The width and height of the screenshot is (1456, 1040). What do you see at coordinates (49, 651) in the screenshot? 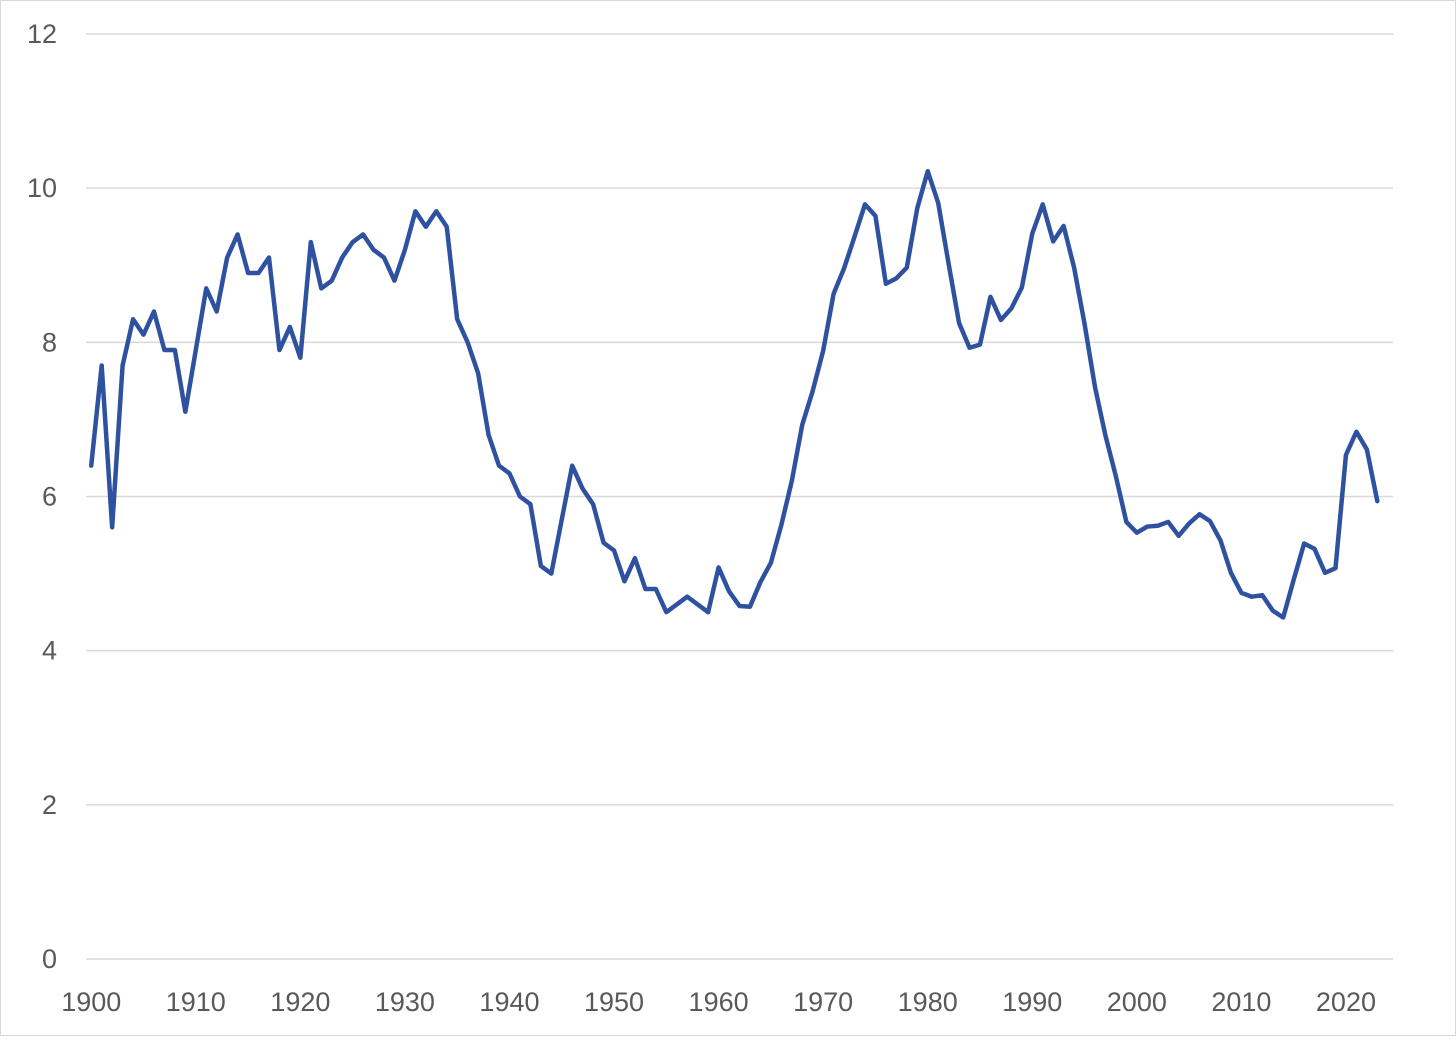
I see `y-tick-label: 4` at bounding box center [49, 651].